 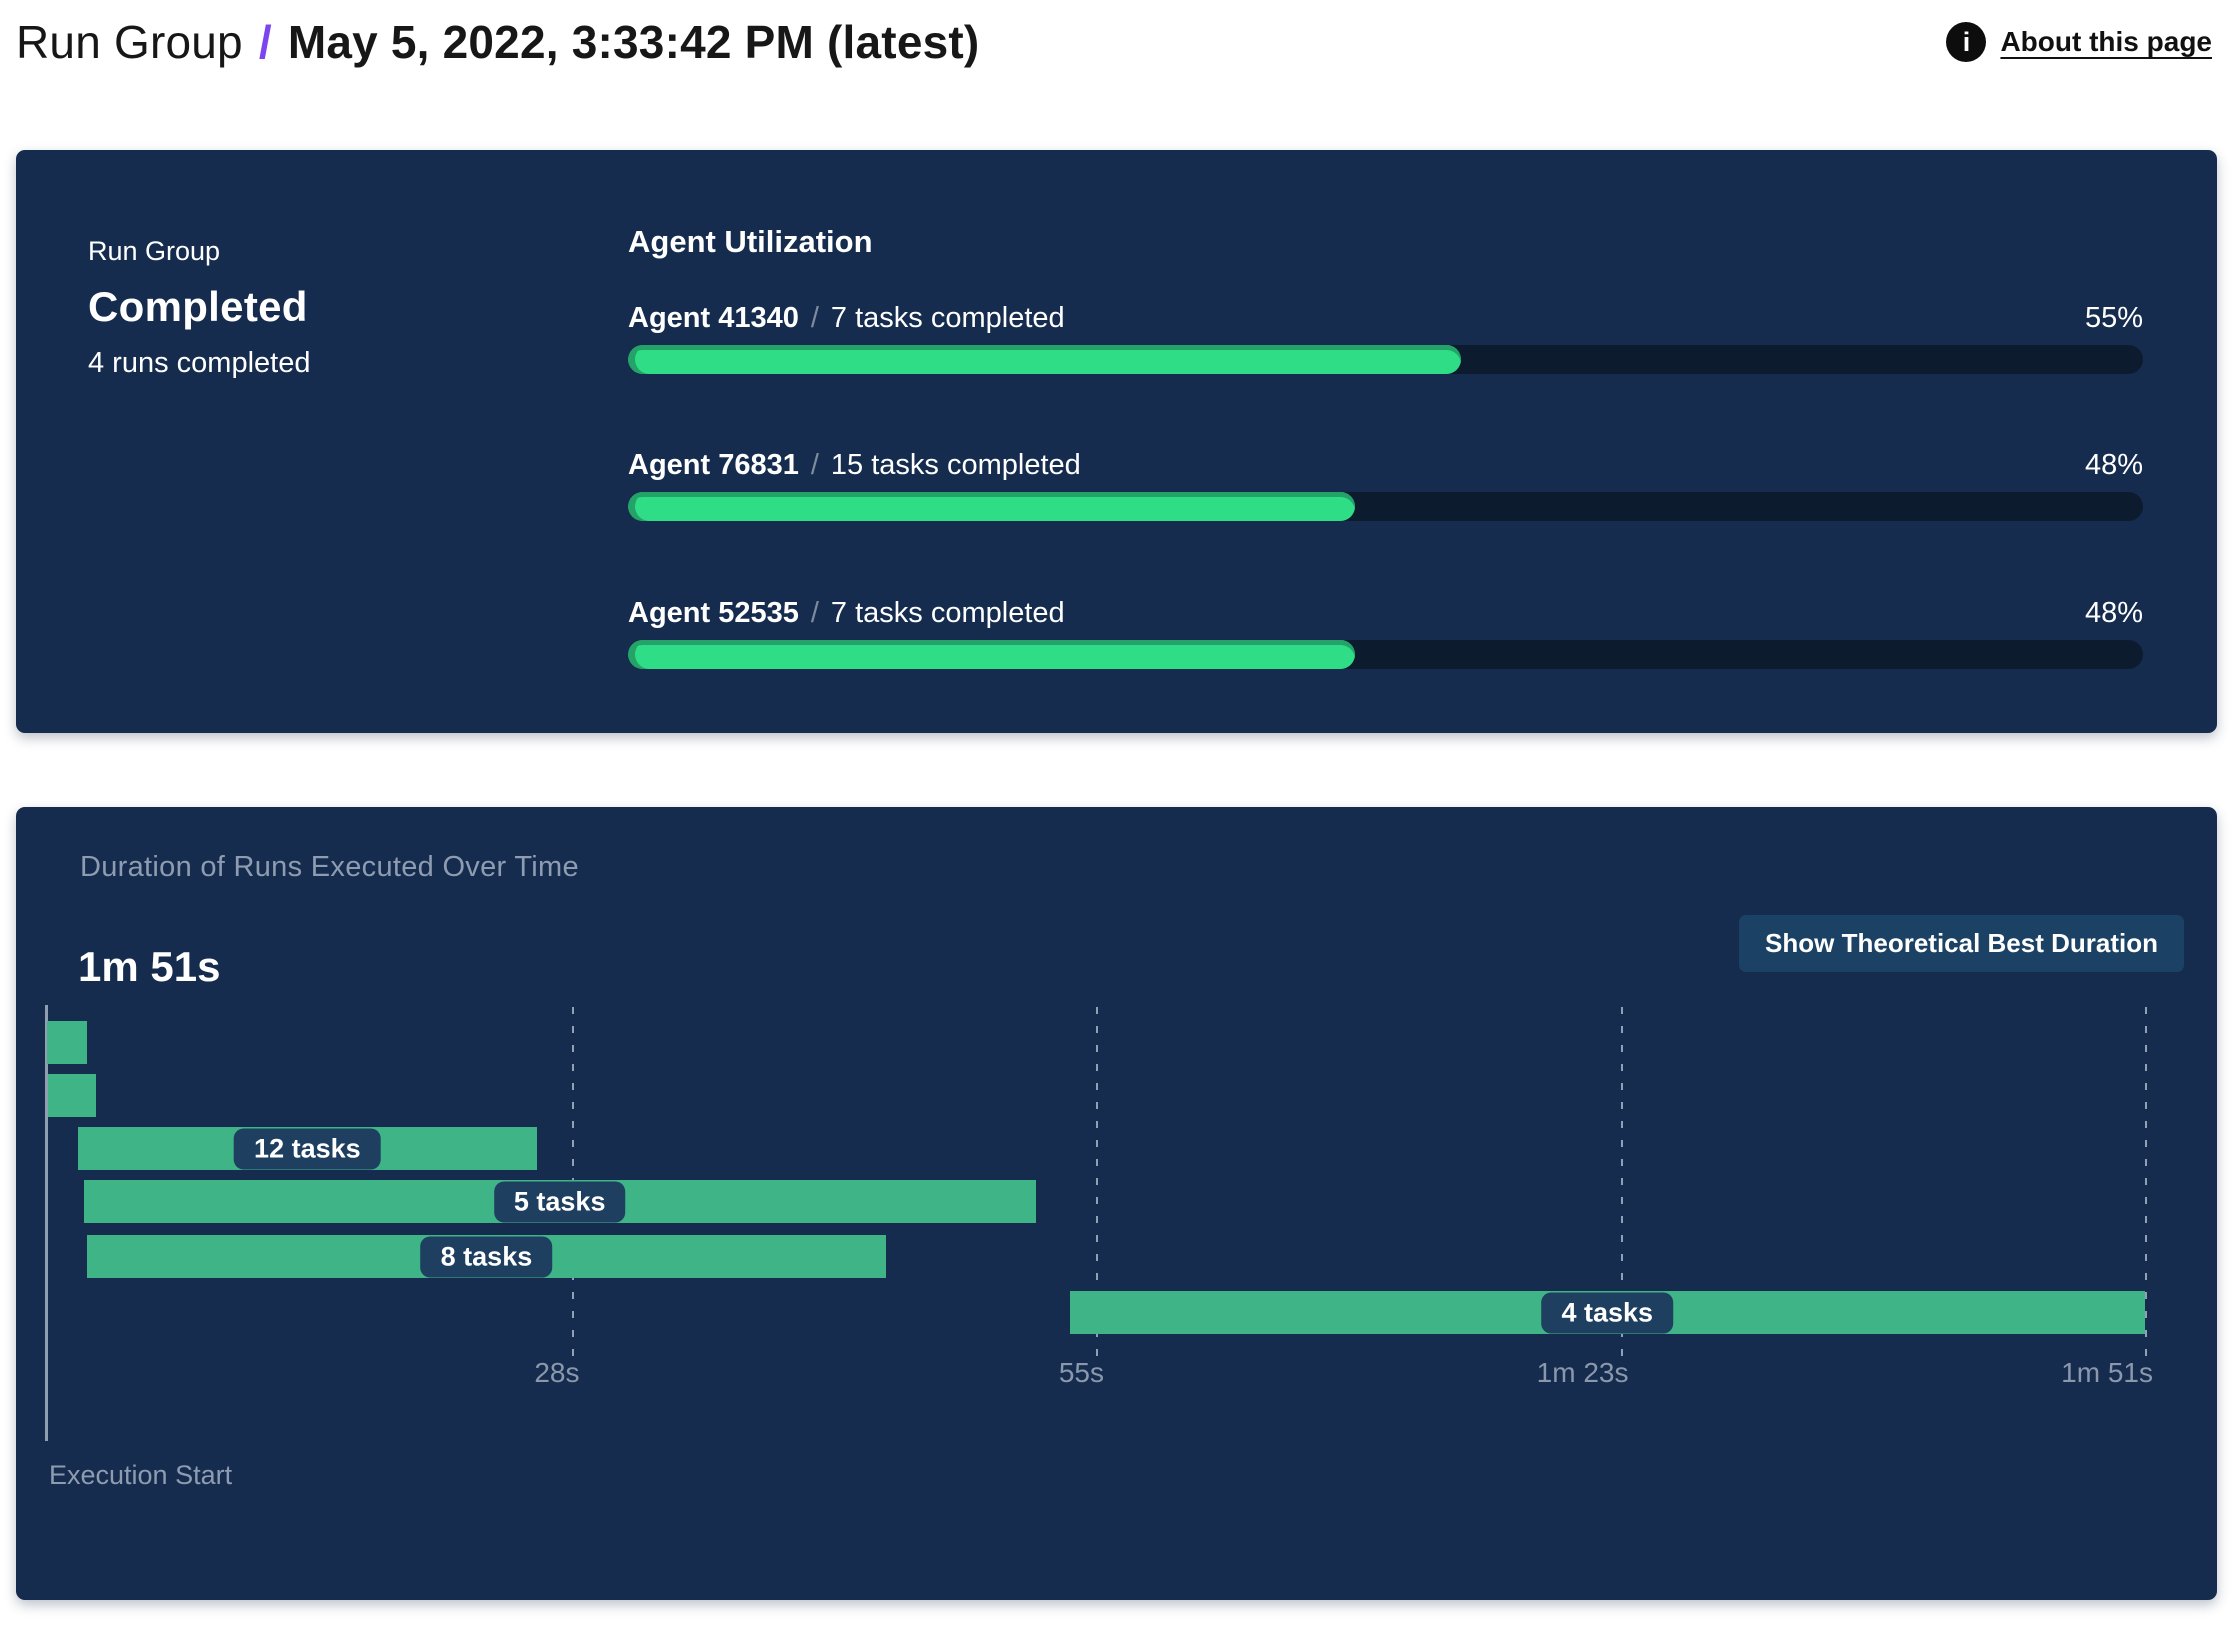 What do you see at coordinates (149, 966) in the screenshot?
I see `total-duration-value: 1m 51s` at bounding box center [149, 966].